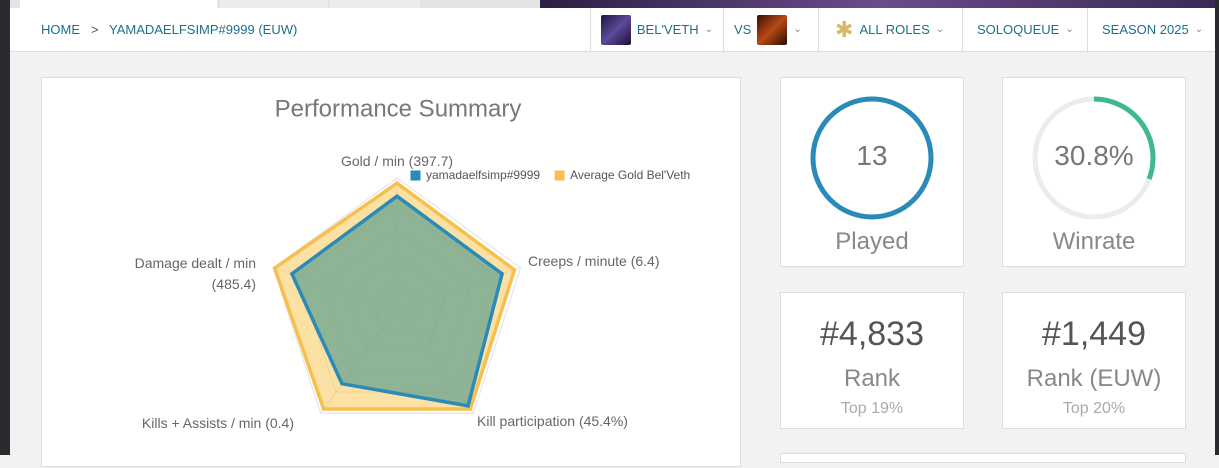  Describe the element at coordinates (552, 421) in the screenshot. I see `axis-label: Kill participation (45.4%)` at that location.